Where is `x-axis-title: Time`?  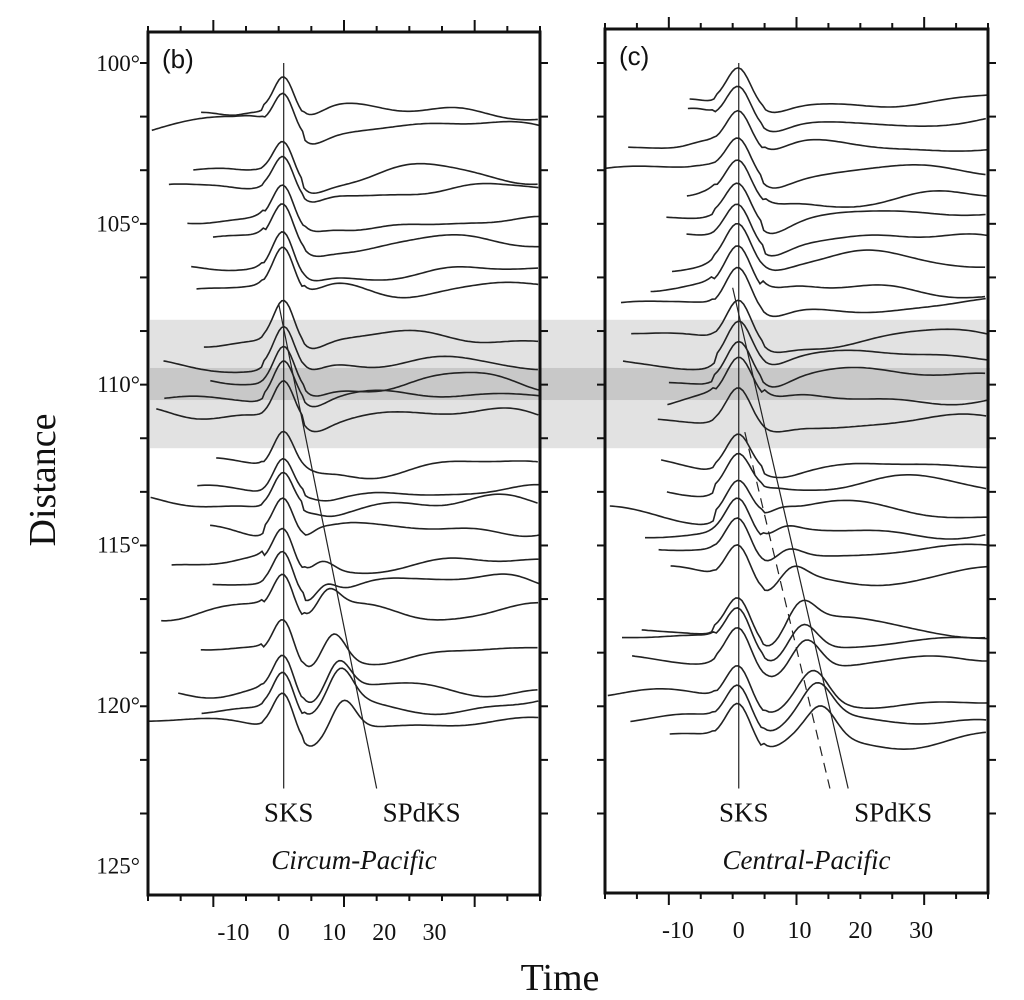 x-axis-title: Time is located at coordinates (560, 978).